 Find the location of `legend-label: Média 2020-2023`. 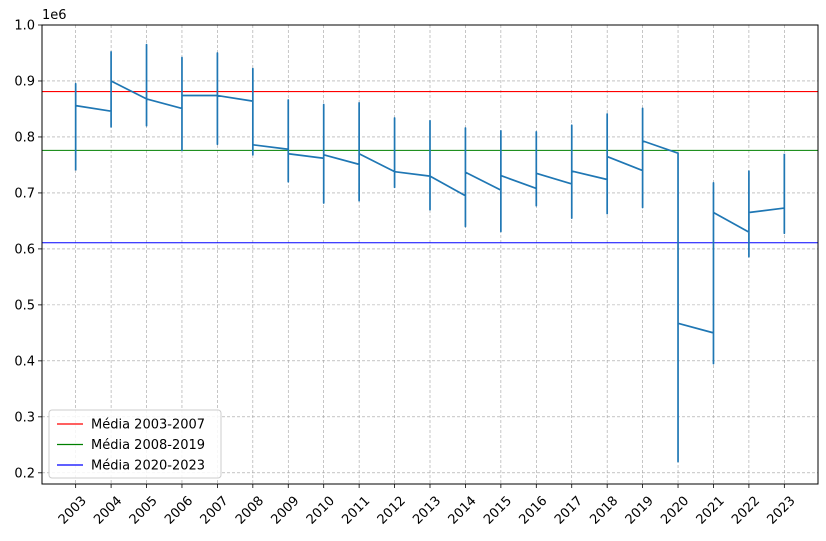

legend-label: Média 2020-2023 is located at coordinates (148, 466).